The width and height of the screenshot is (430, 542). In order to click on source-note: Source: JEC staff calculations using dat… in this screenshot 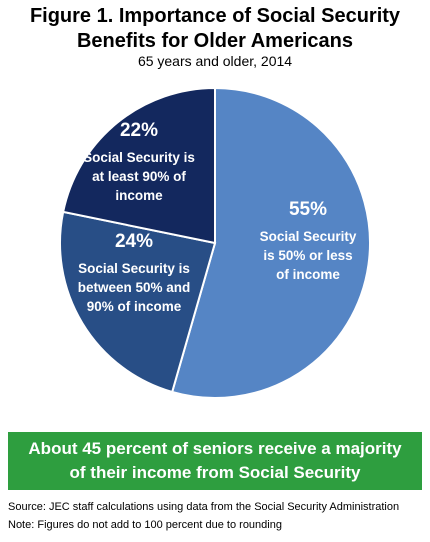, I will do `click(204, 507)`.